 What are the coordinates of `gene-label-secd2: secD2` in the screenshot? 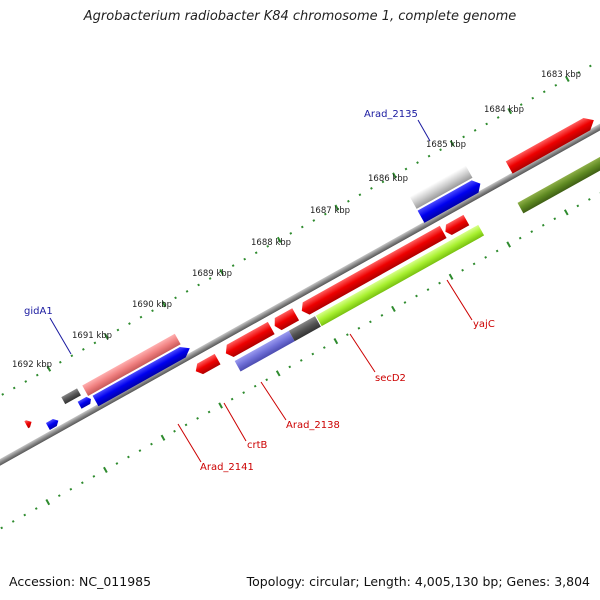 It's located at (390, 378).